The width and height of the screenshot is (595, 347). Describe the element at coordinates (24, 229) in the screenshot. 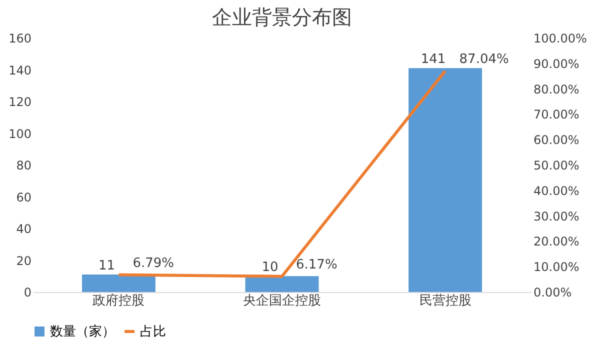

I see `y-tick-label: 40` at that location.